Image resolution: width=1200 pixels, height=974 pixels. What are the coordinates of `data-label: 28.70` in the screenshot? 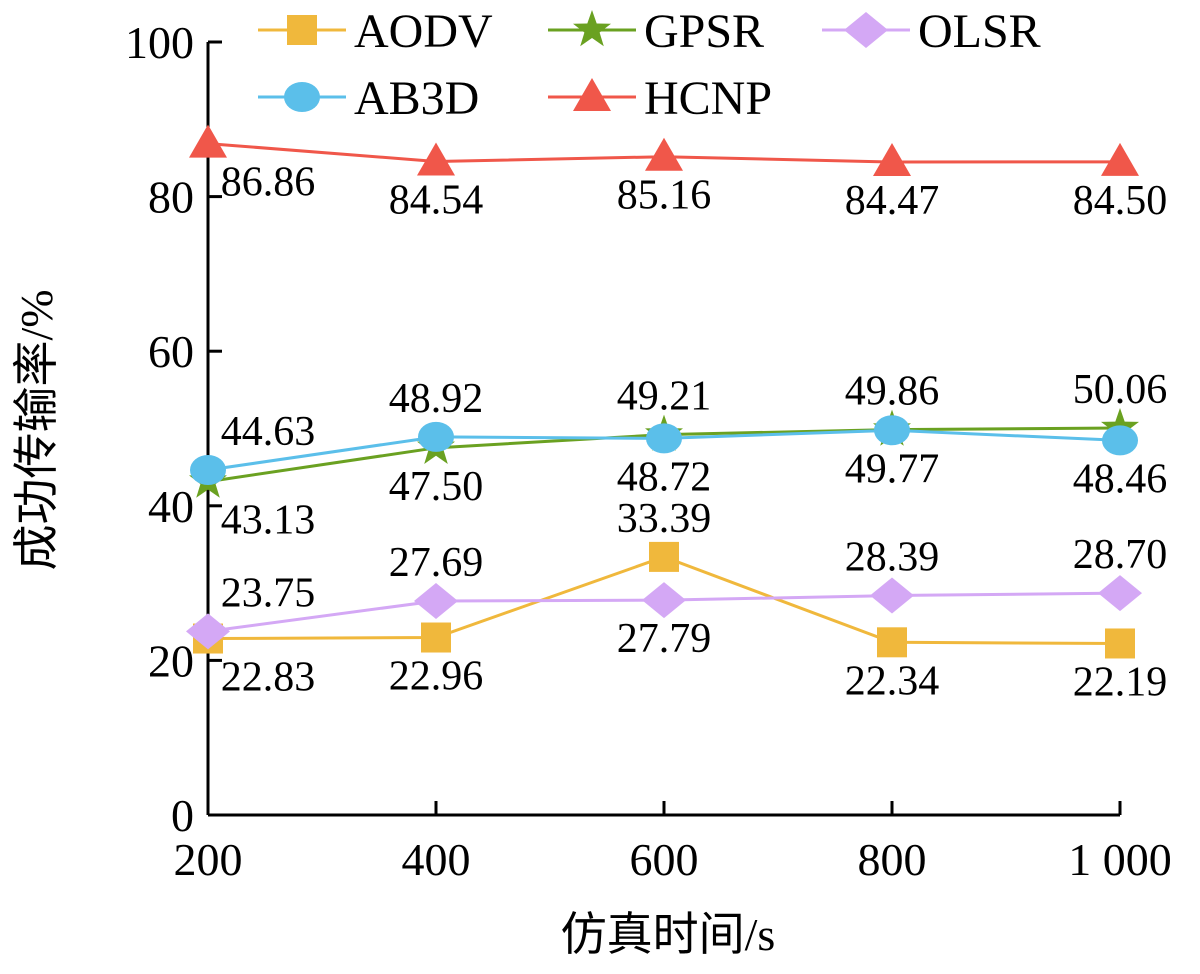 It's located at (1120, 555).